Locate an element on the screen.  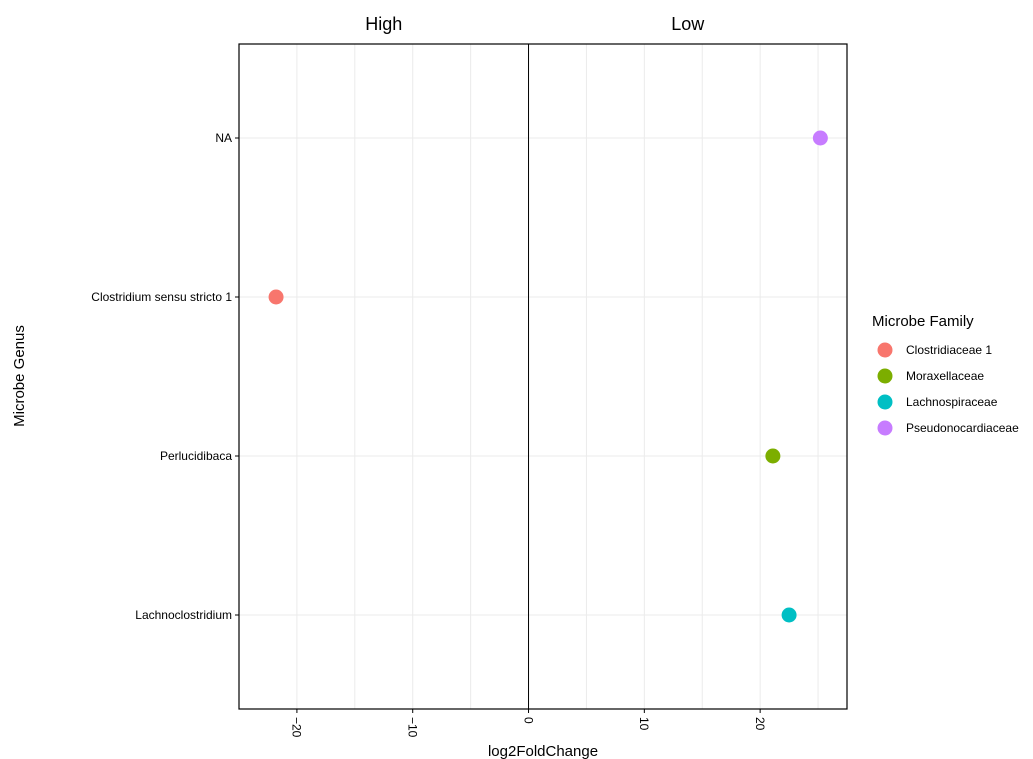
x-tick-label: −20 is located at coordinates (297, 727).